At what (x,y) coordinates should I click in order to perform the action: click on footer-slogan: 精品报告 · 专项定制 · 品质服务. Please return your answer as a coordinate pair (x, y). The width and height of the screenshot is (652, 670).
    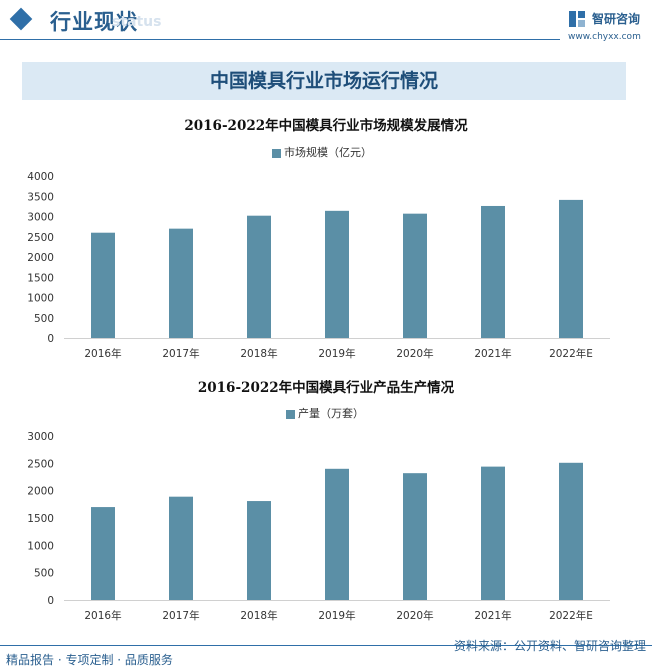
    Looking at the image, I should click on (89, 660).